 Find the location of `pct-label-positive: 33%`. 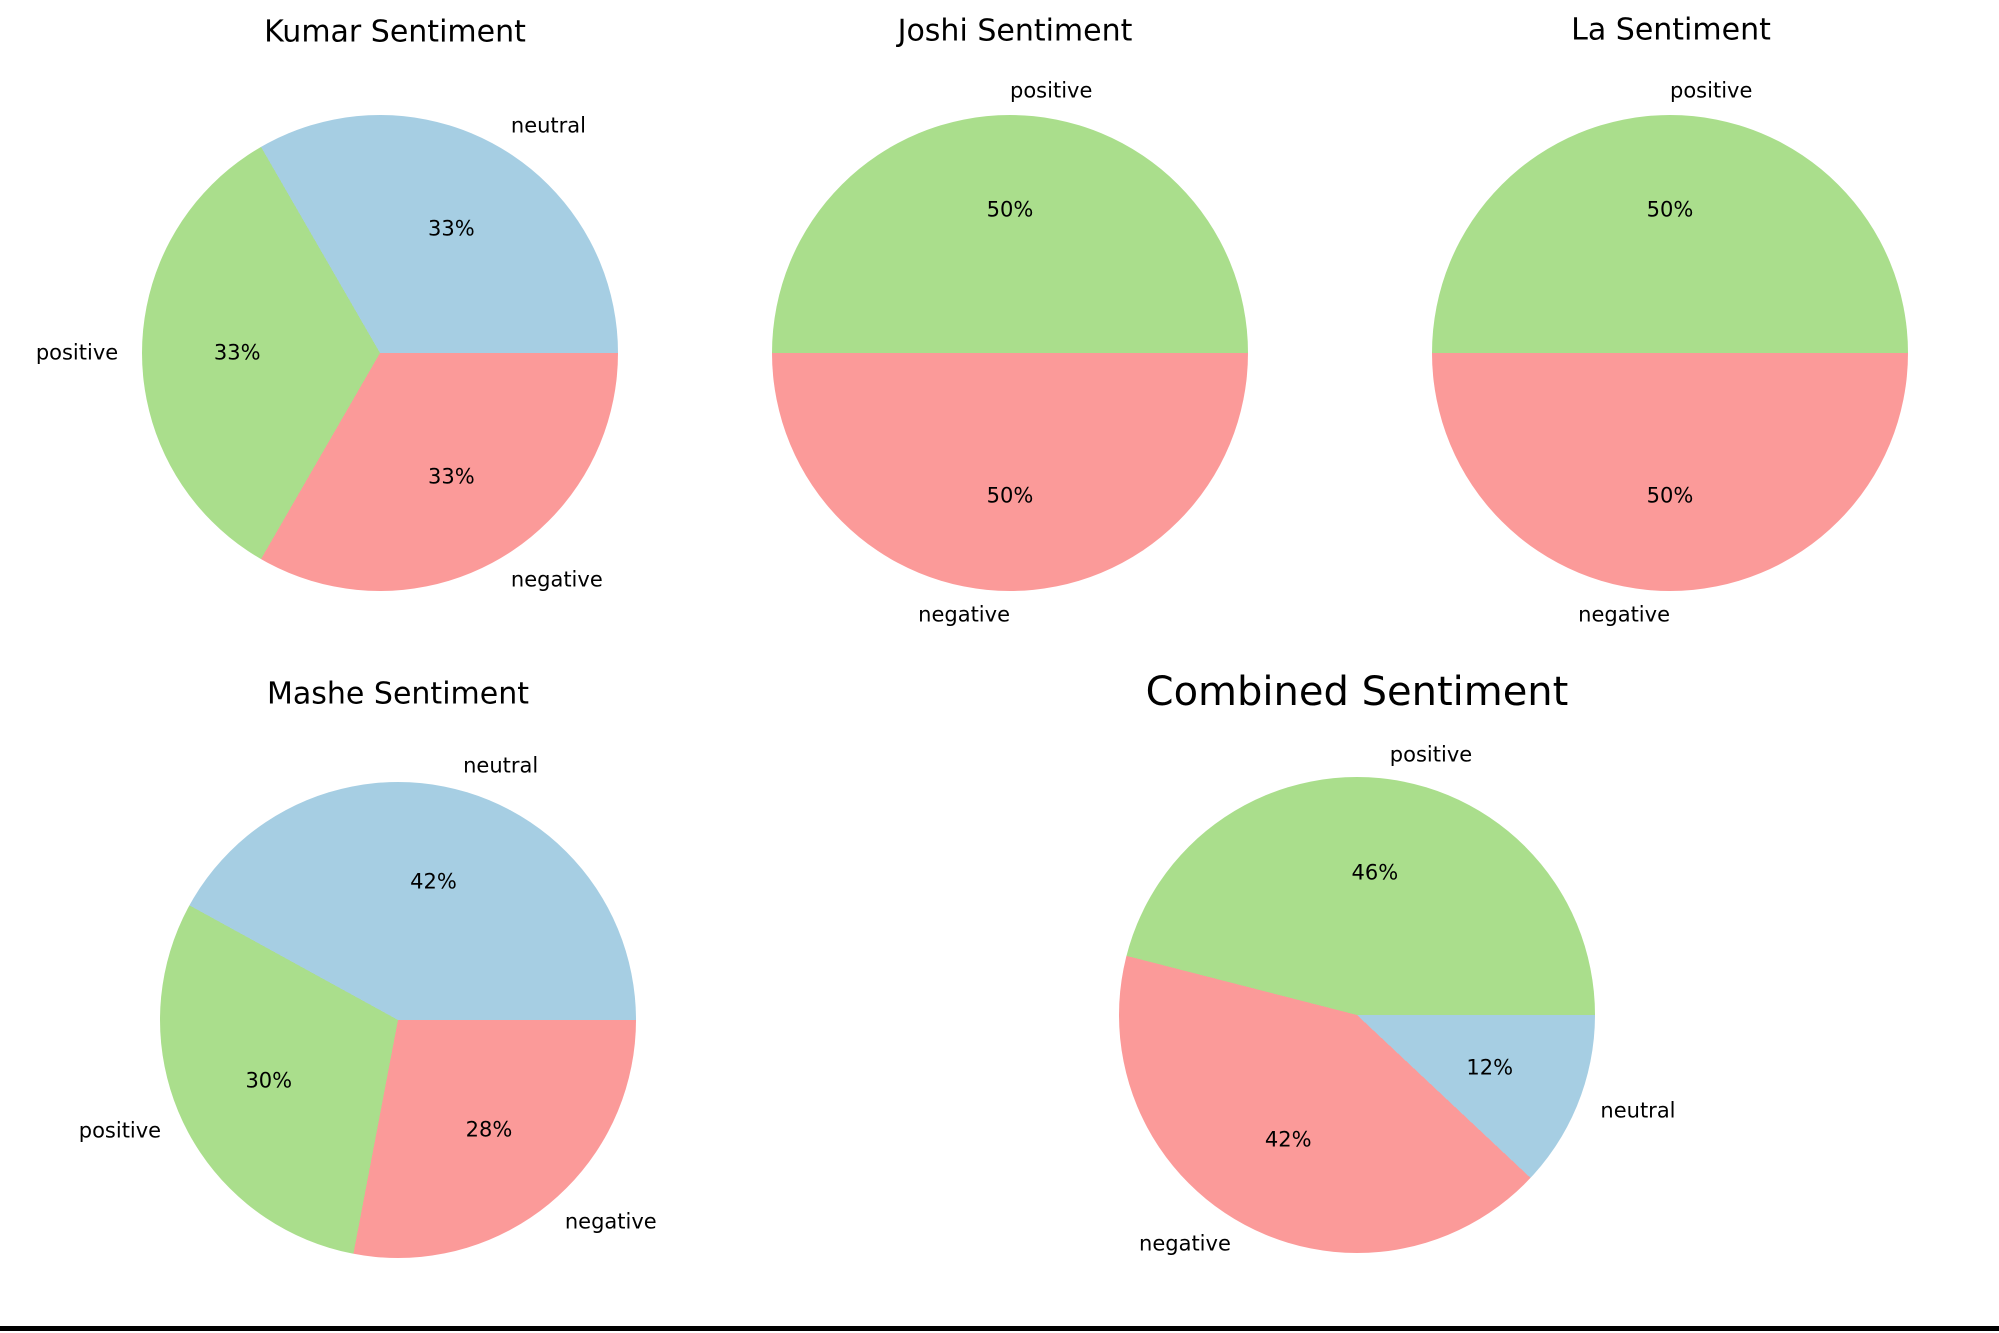

pct-label-positive: 33% is located at coordinates (237, 352).